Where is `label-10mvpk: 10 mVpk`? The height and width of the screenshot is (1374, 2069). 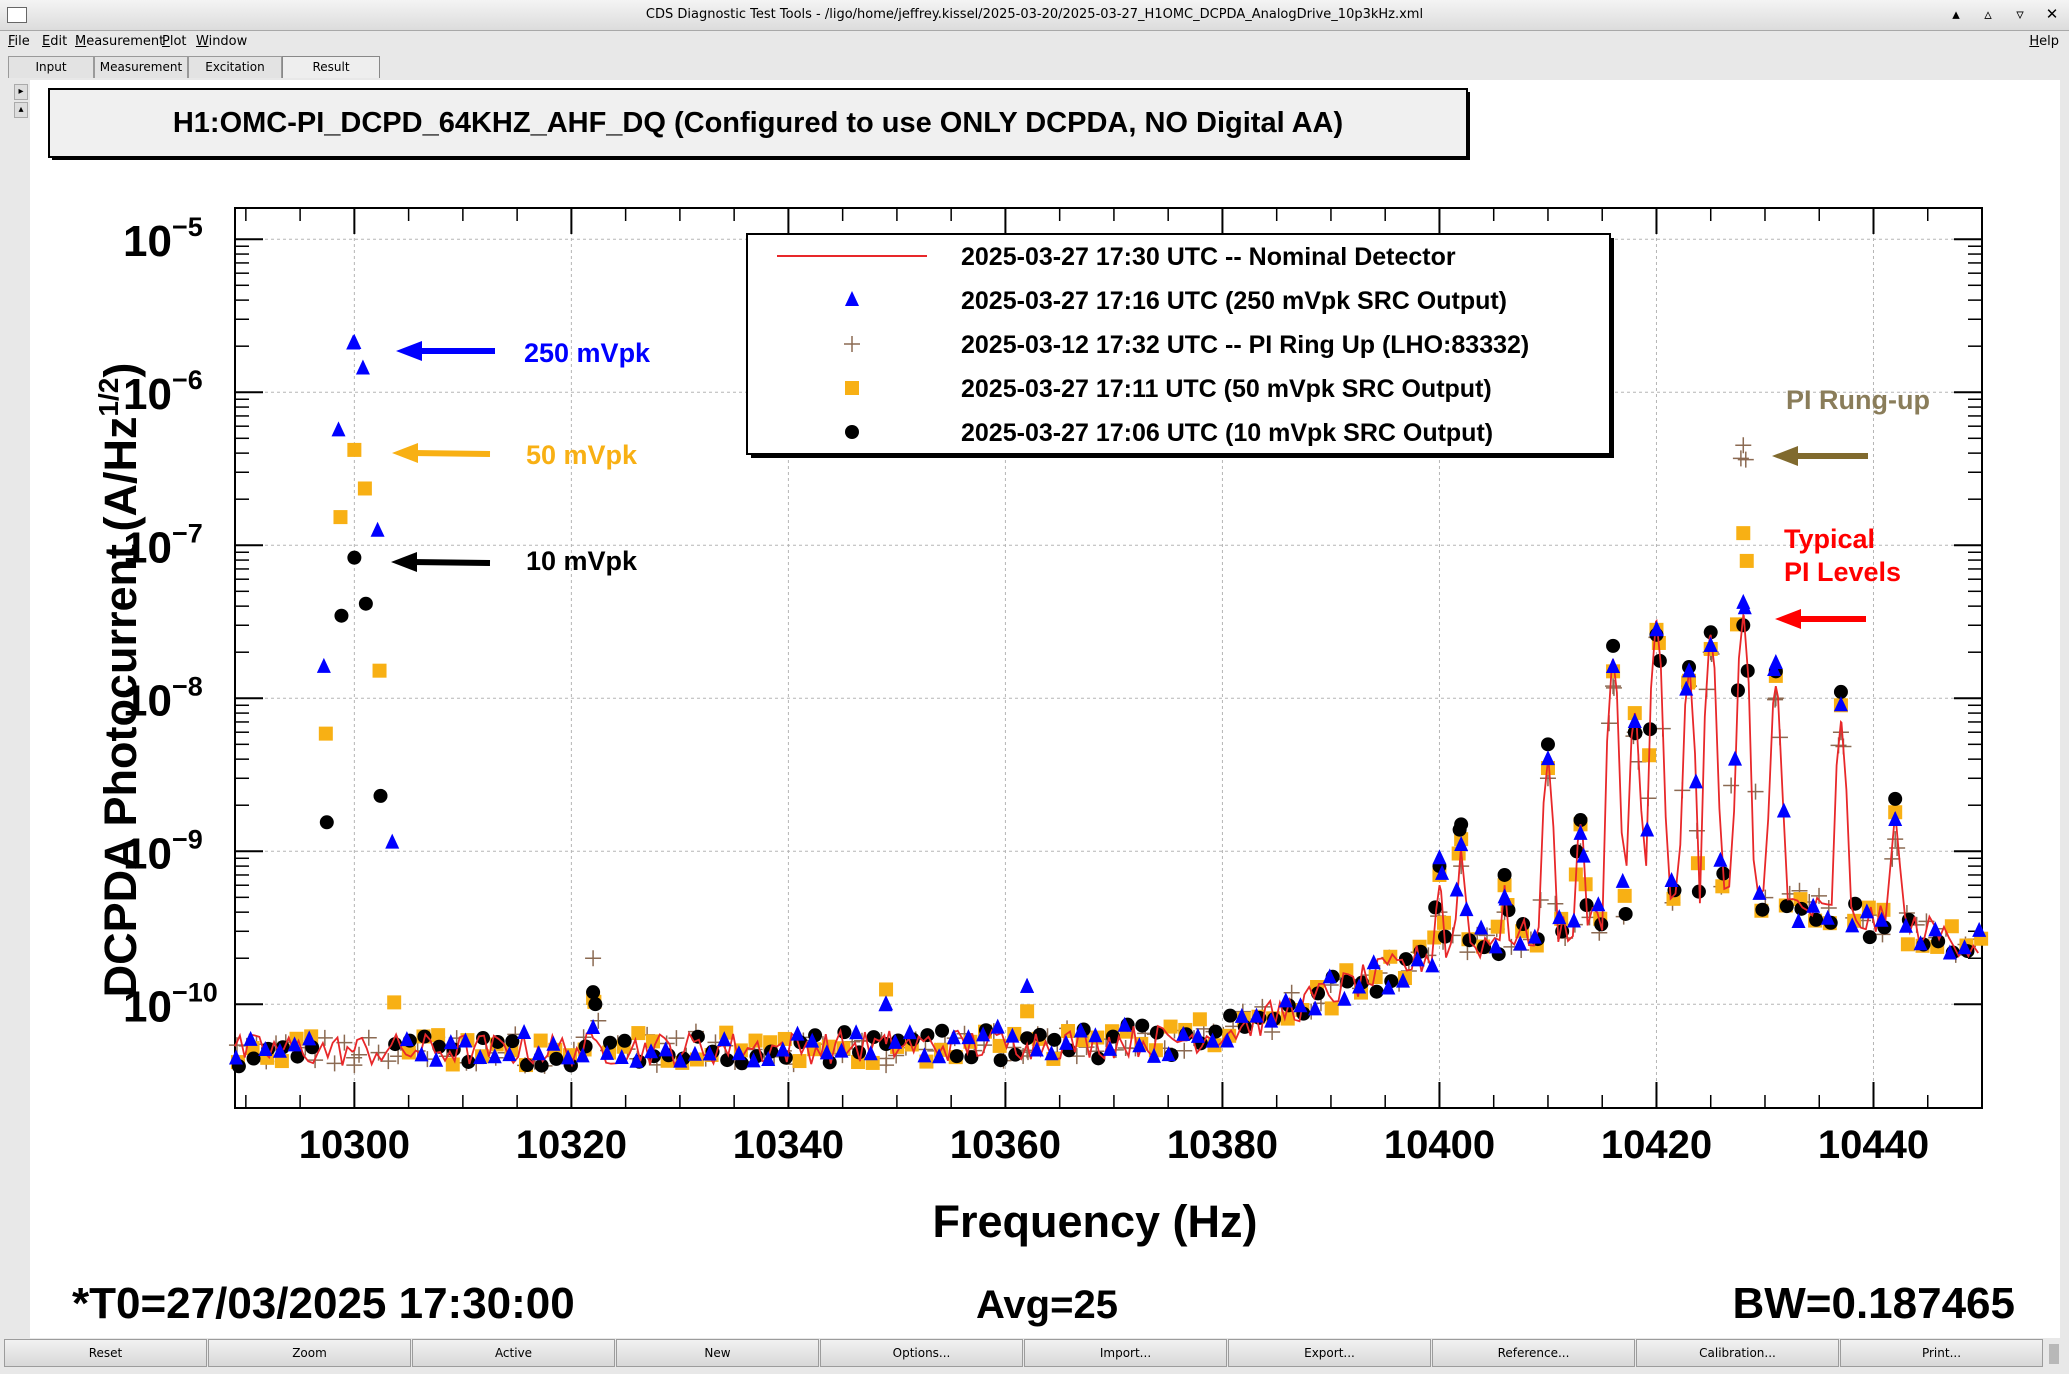
label-10mvpk: 10 mVpk is located at coordinates (582, 561).